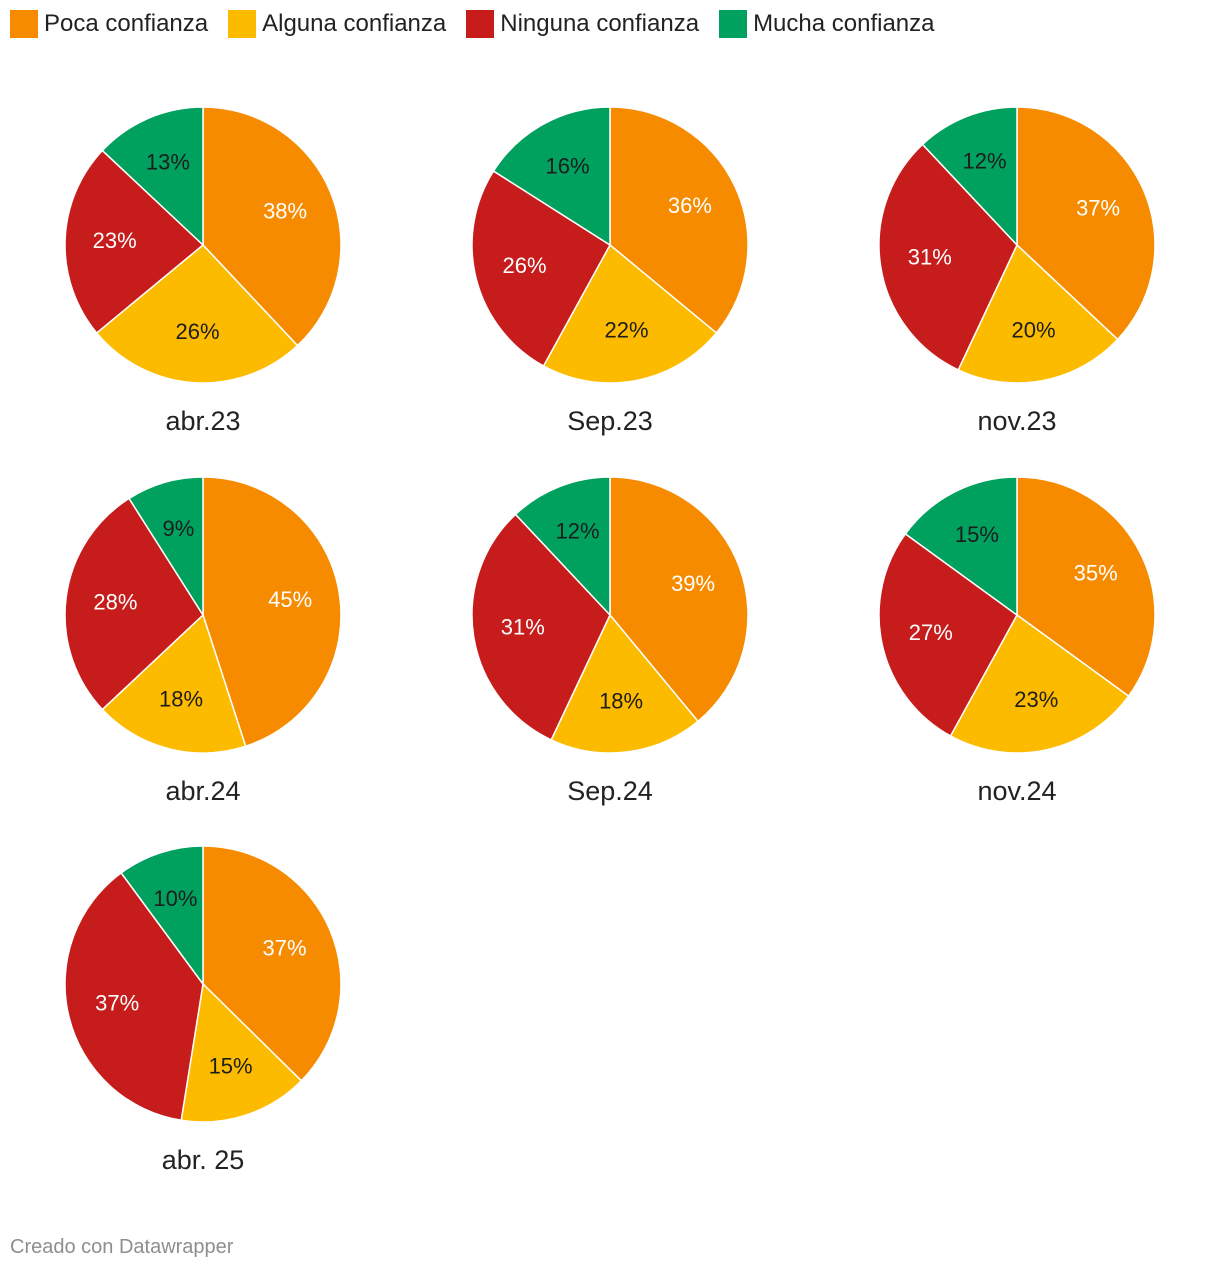  What do you see at coordinates (231, 1066) in the screenshot?
I see `pie-7-label-2: 15%` at bounding box center [231, 1066].